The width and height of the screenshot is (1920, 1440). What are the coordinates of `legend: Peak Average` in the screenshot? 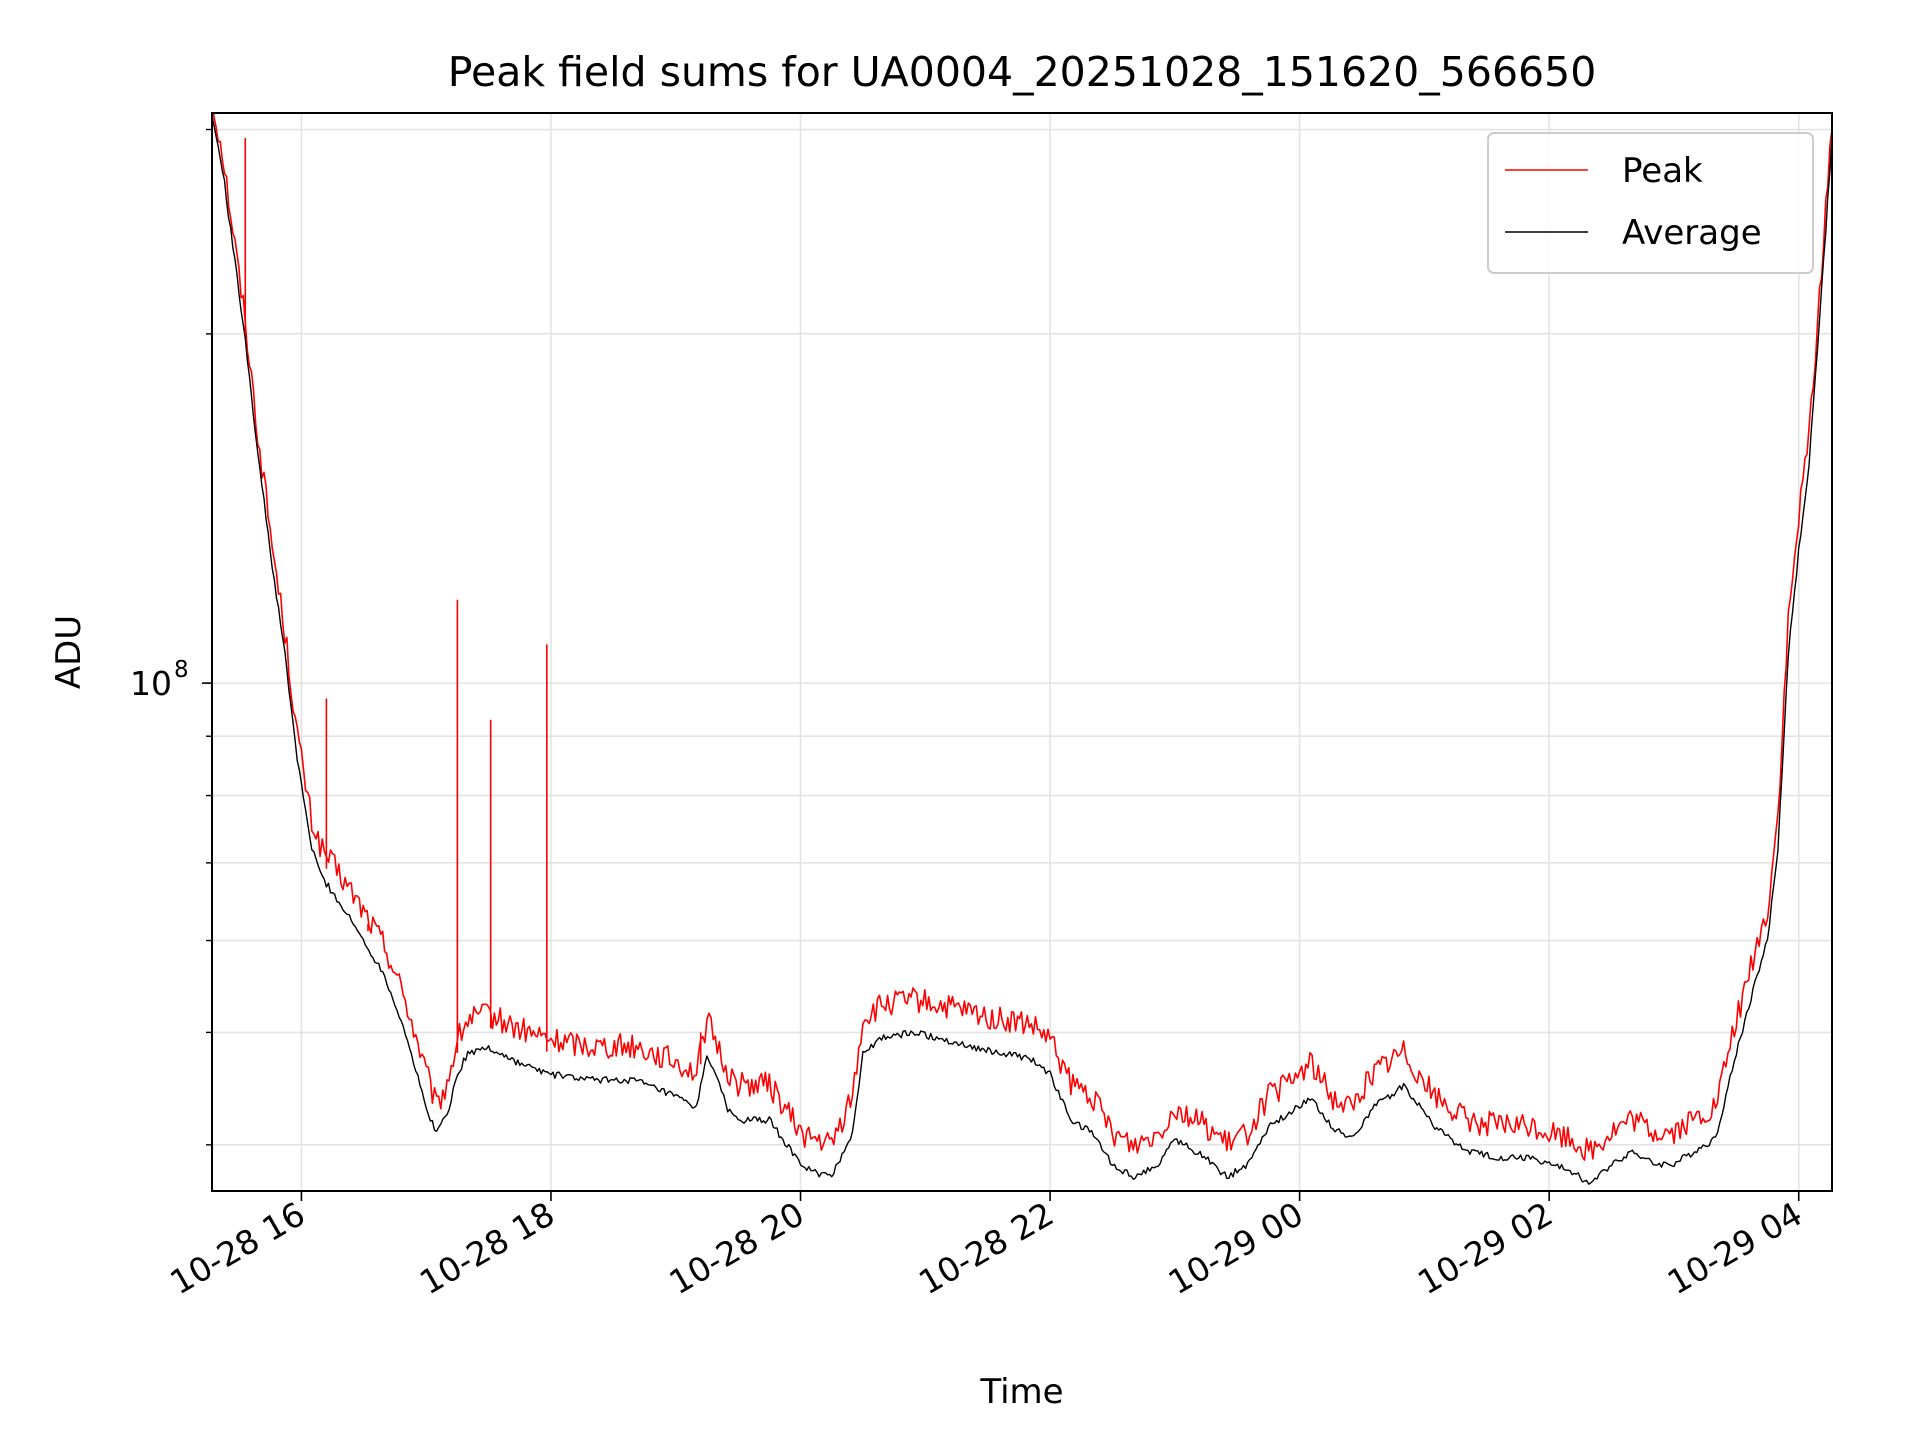 It's located at (1650, 203).